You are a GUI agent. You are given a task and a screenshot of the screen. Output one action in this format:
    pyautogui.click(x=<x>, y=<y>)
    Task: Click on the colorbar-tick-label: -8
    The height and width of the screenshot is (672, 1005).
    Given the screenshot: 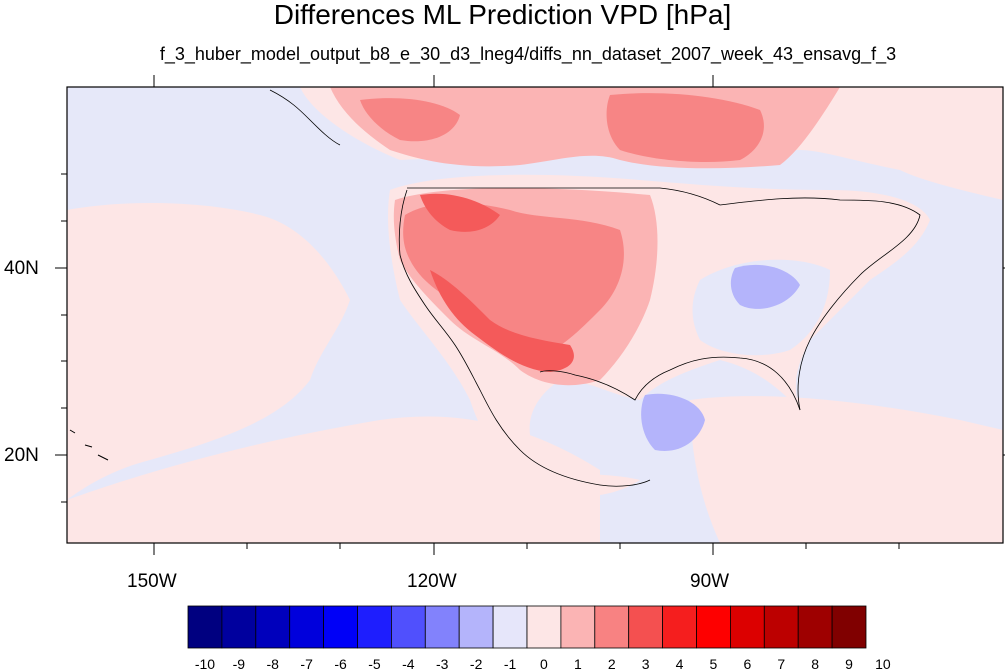 What is the action you would take?
    pyautogui.click(x=272, y=664)
    